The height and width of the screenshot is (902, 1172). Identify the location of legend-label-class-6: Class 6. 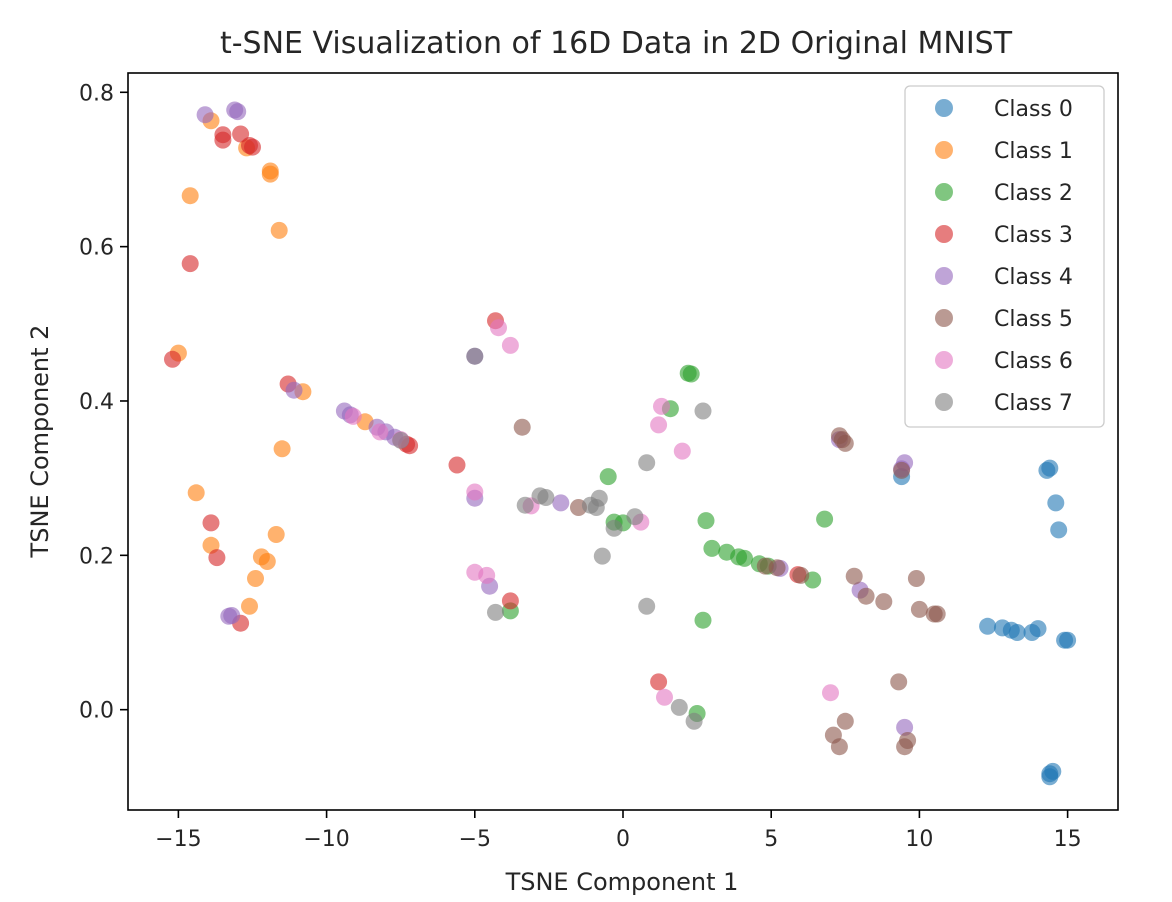
(1033, 361).